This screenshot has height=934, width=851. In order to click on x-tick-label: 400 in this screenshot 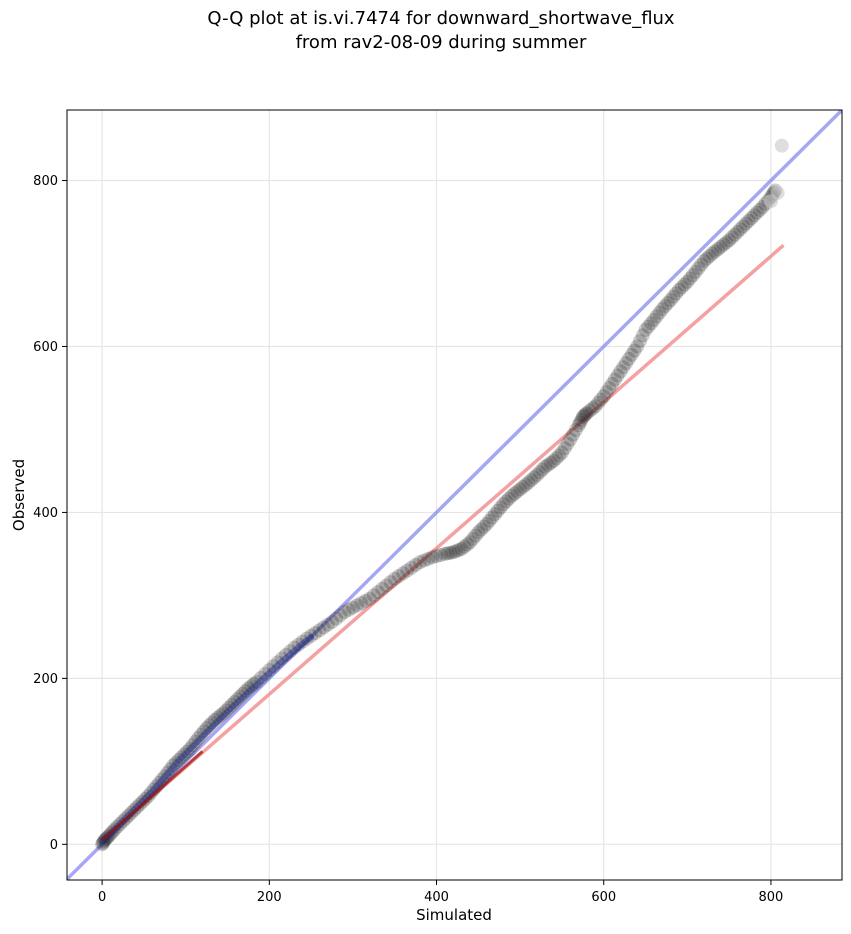, I will do `click(436, 897)`.